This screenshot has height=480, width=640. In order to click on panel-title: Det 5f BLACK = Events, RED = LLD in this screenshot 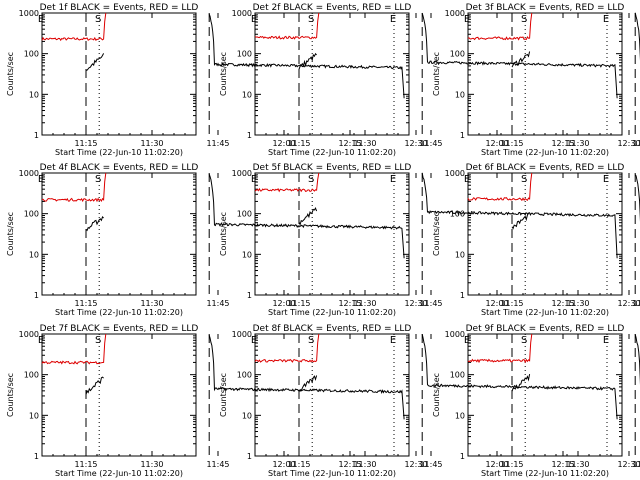, I will do `click(332, 168)`.